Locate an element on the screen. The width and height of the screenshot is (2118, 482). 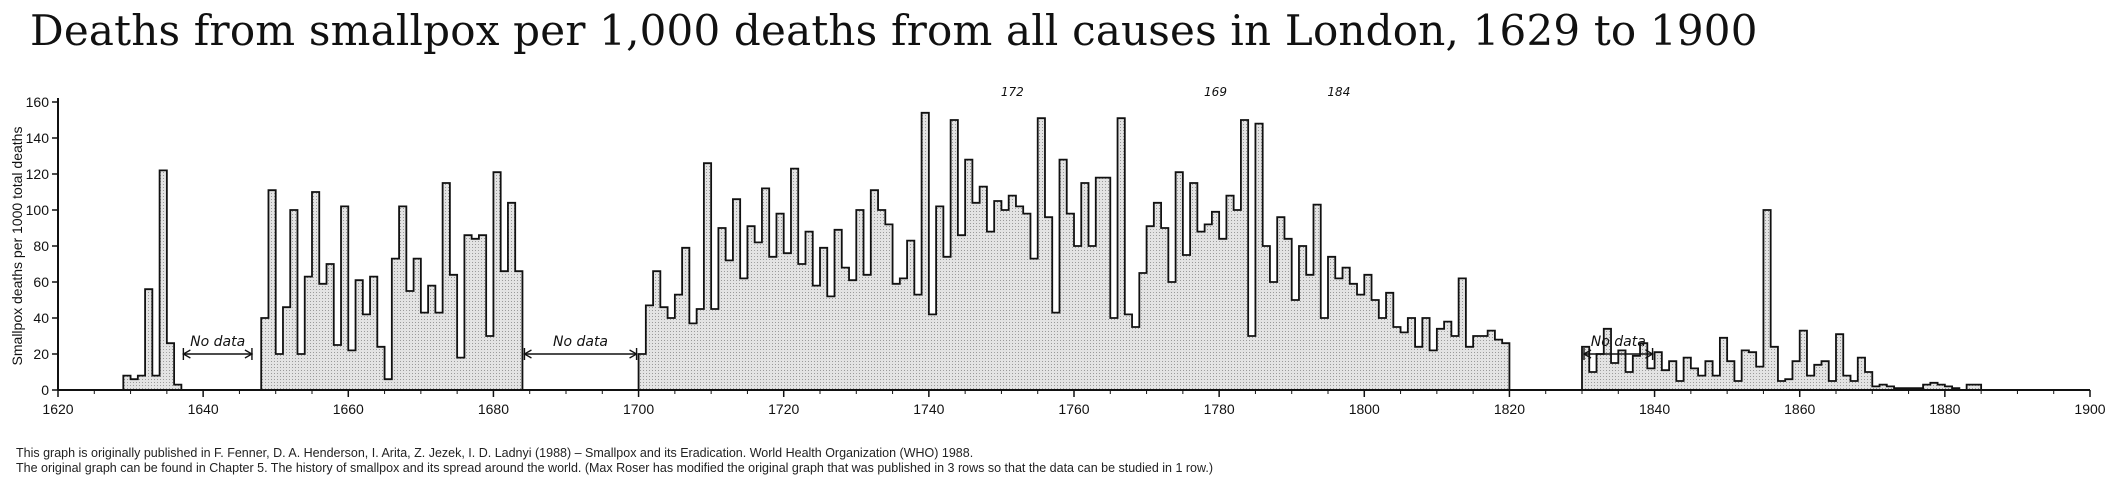
x-tick-label-1620: 1620 is located at coordinates (57, 409).